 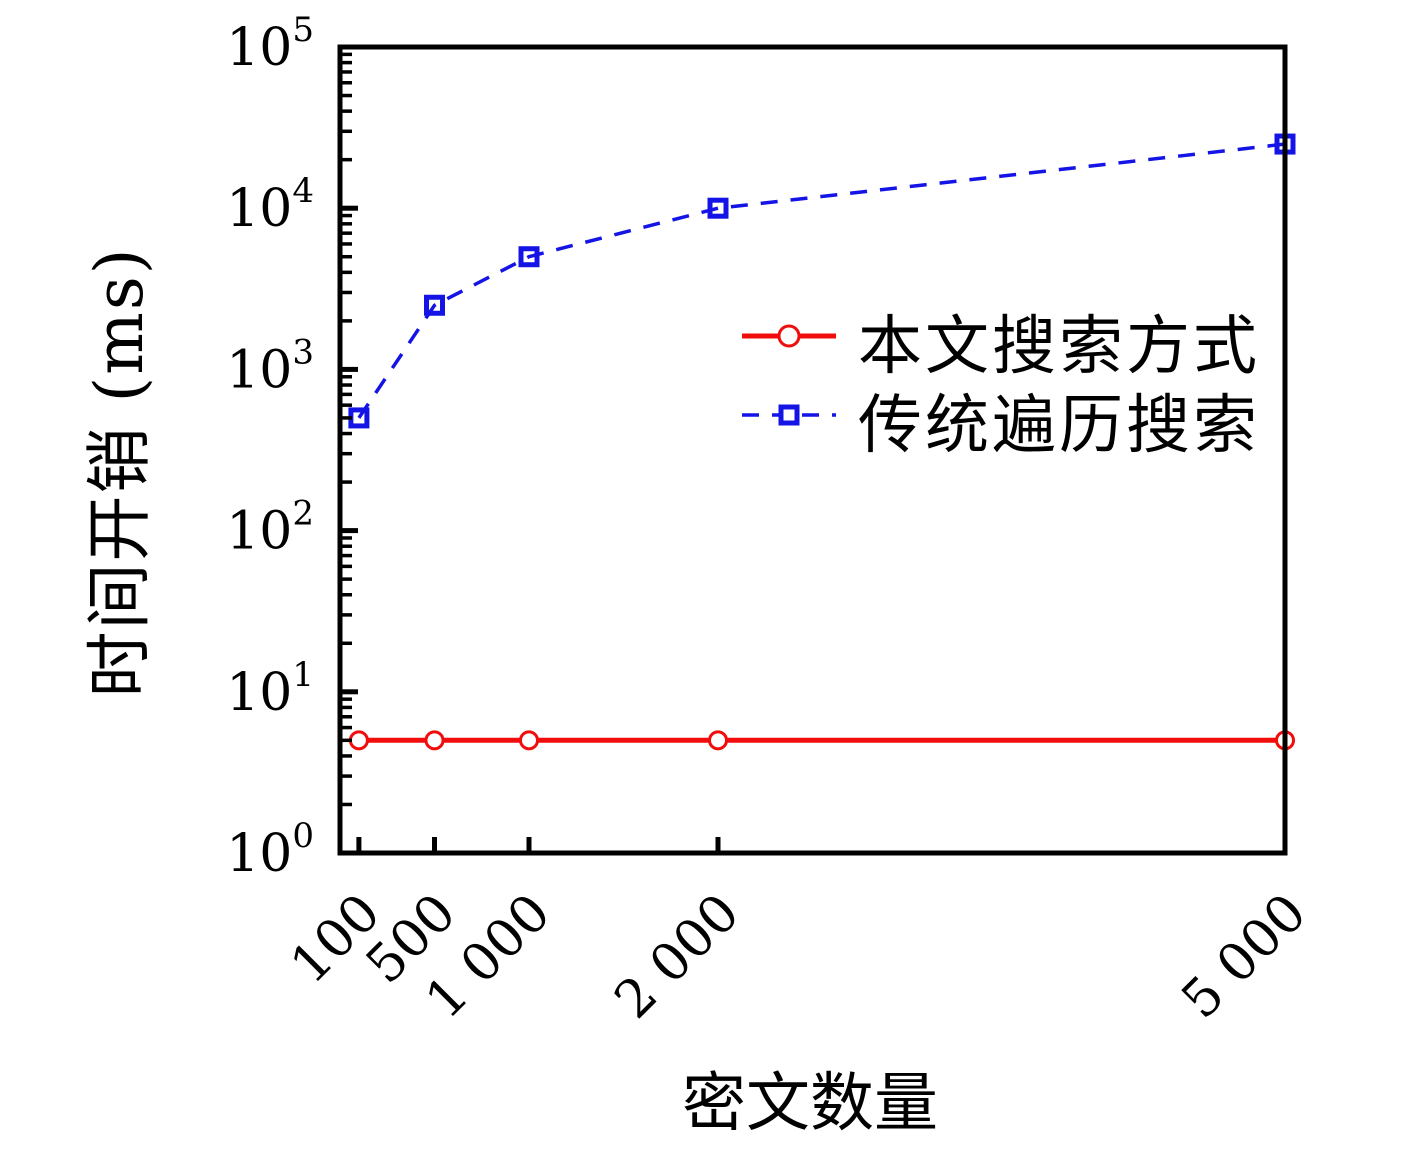 I want to click on y-axis-tick-label: 10⁰, so click(x=270, y=850).